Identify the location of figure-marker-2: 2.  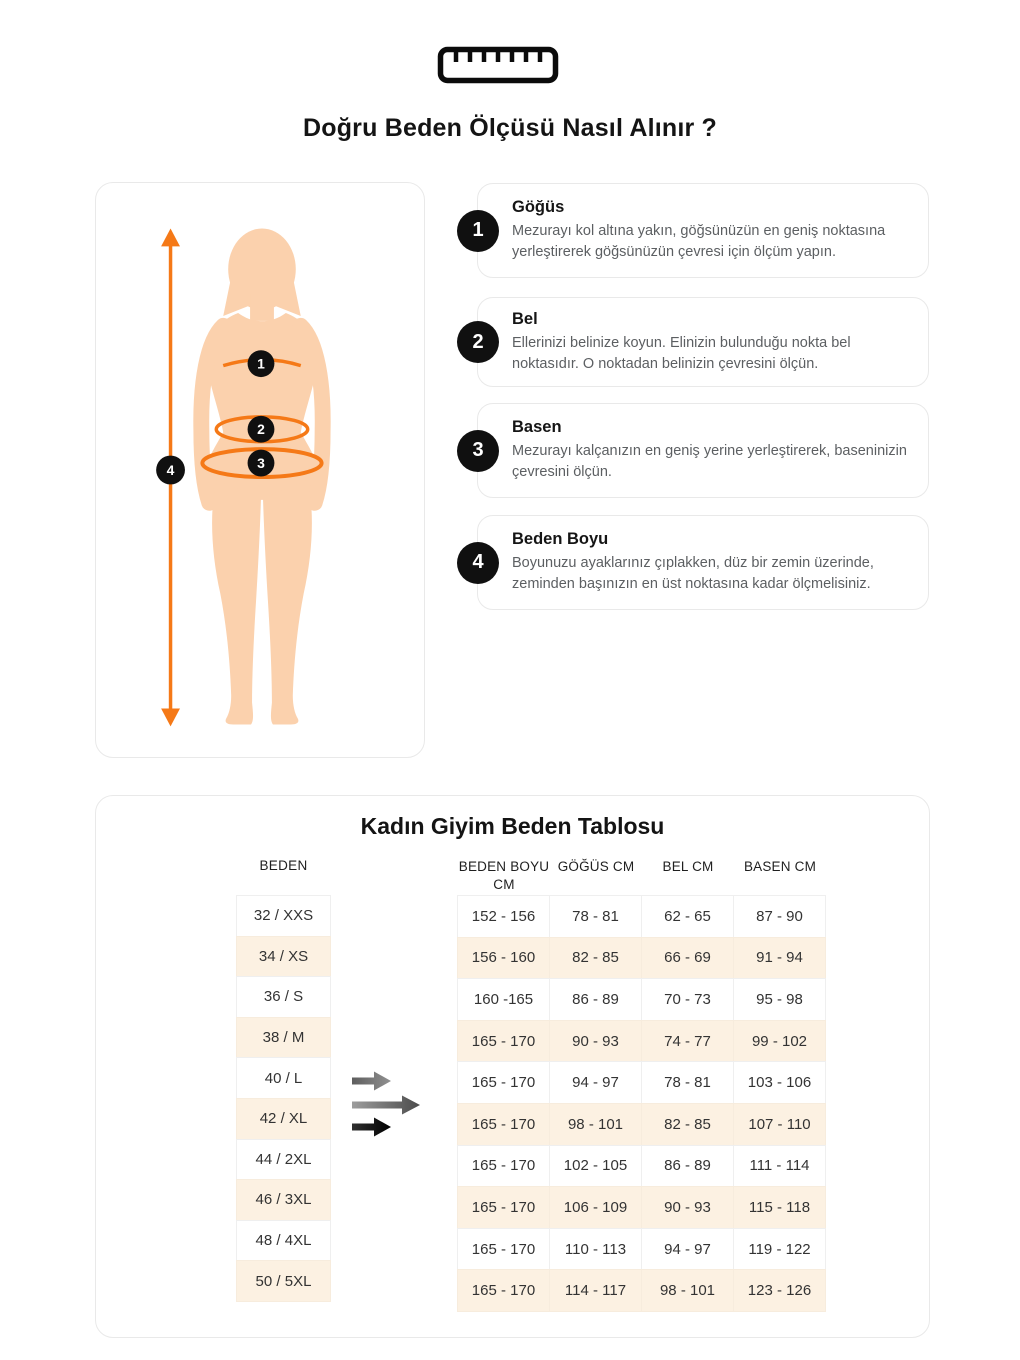
(261, 429).